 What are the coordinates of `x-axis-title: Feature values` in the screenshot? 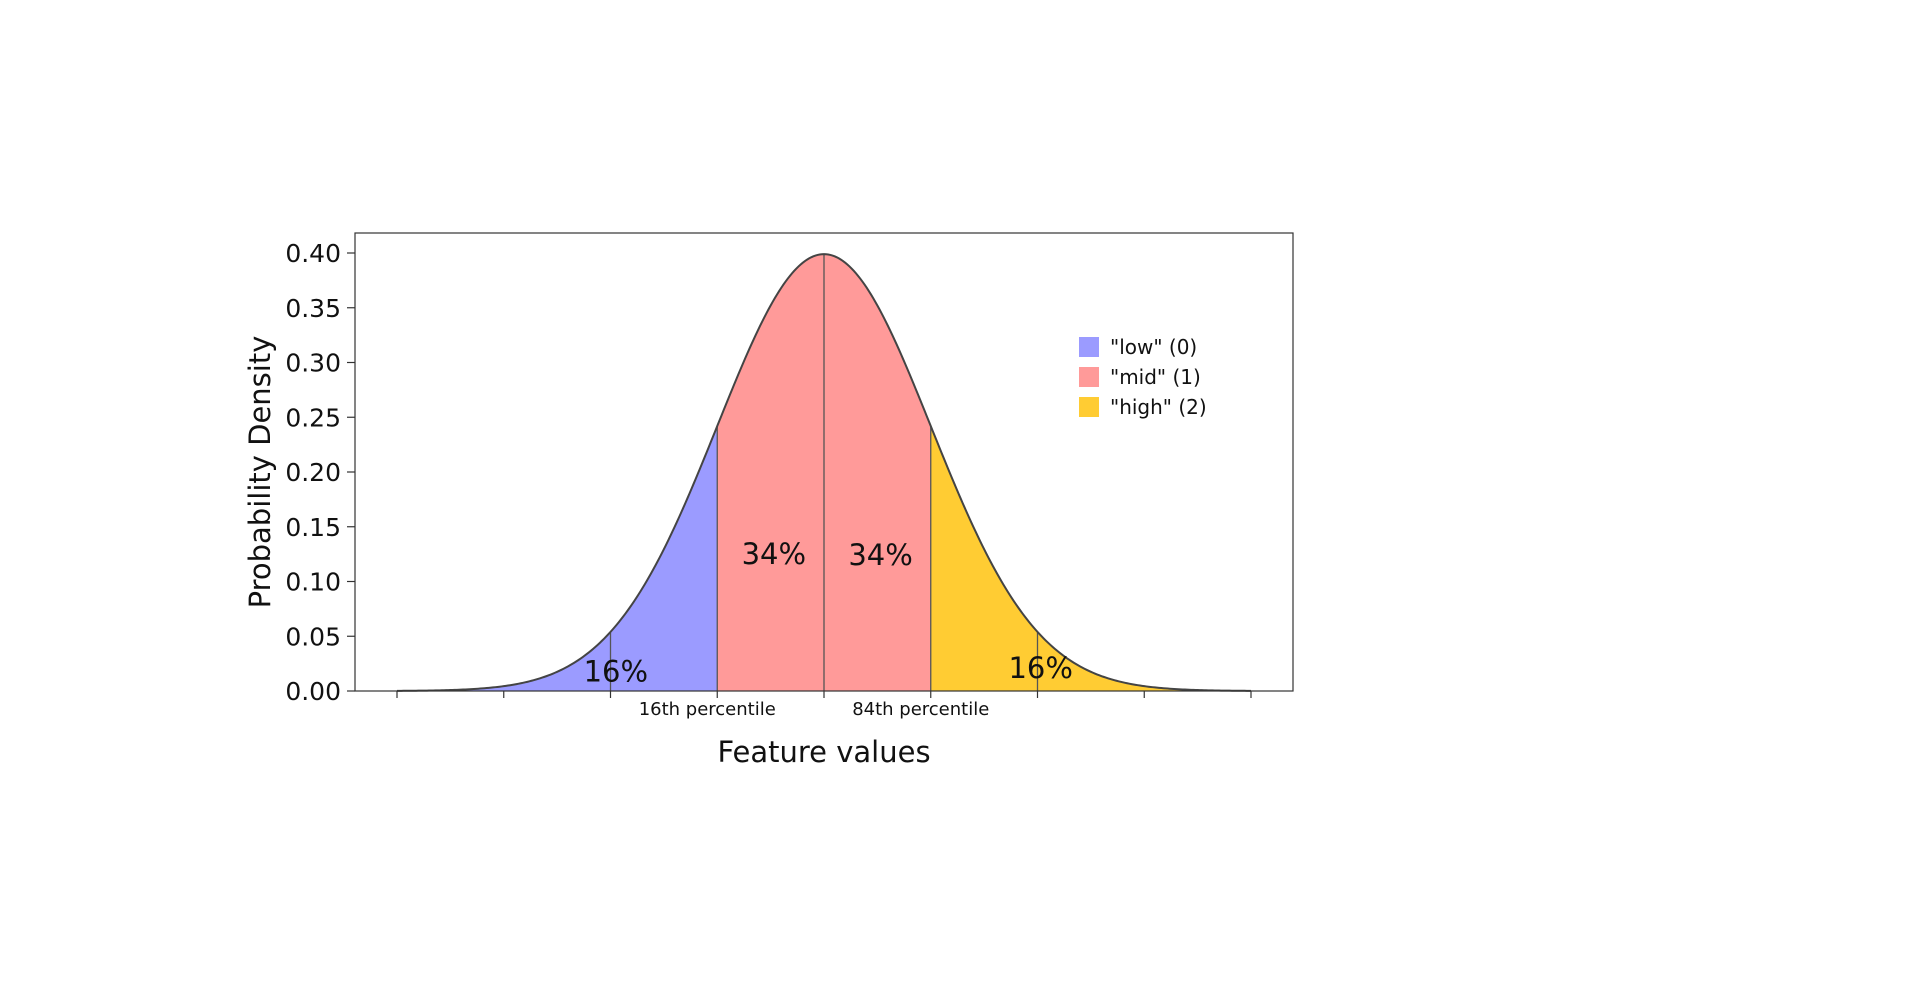 It's located at (823, 752).